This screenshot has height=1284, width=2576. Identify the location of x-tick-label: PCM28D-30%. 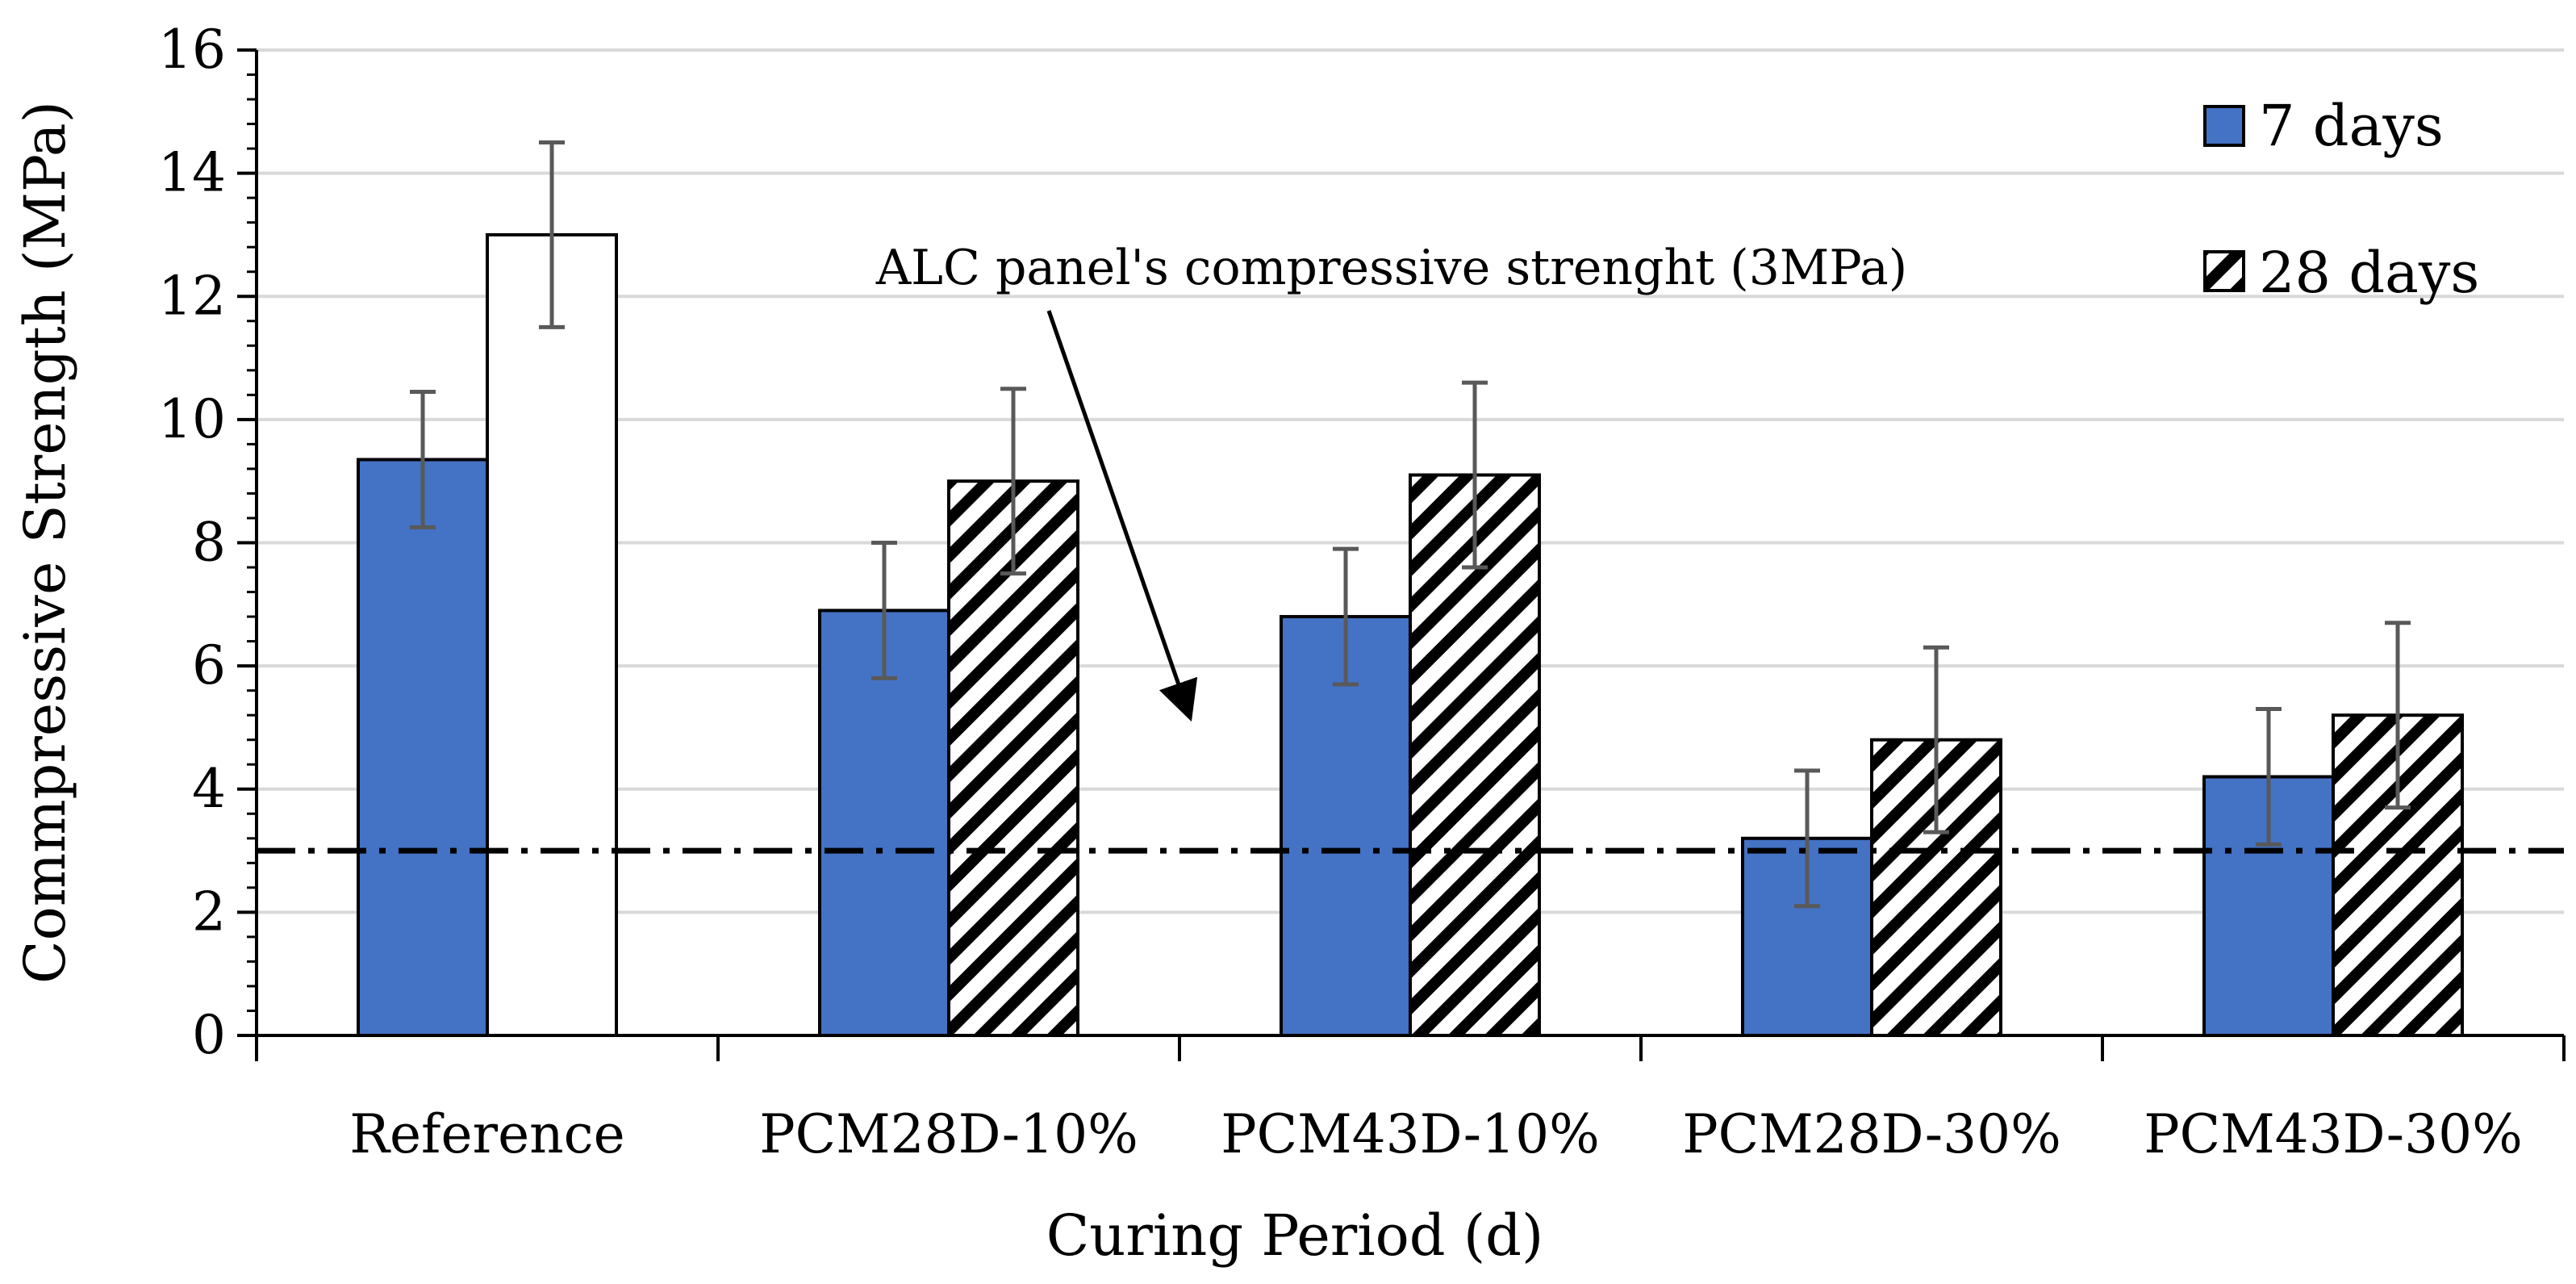
(1872, 1134).